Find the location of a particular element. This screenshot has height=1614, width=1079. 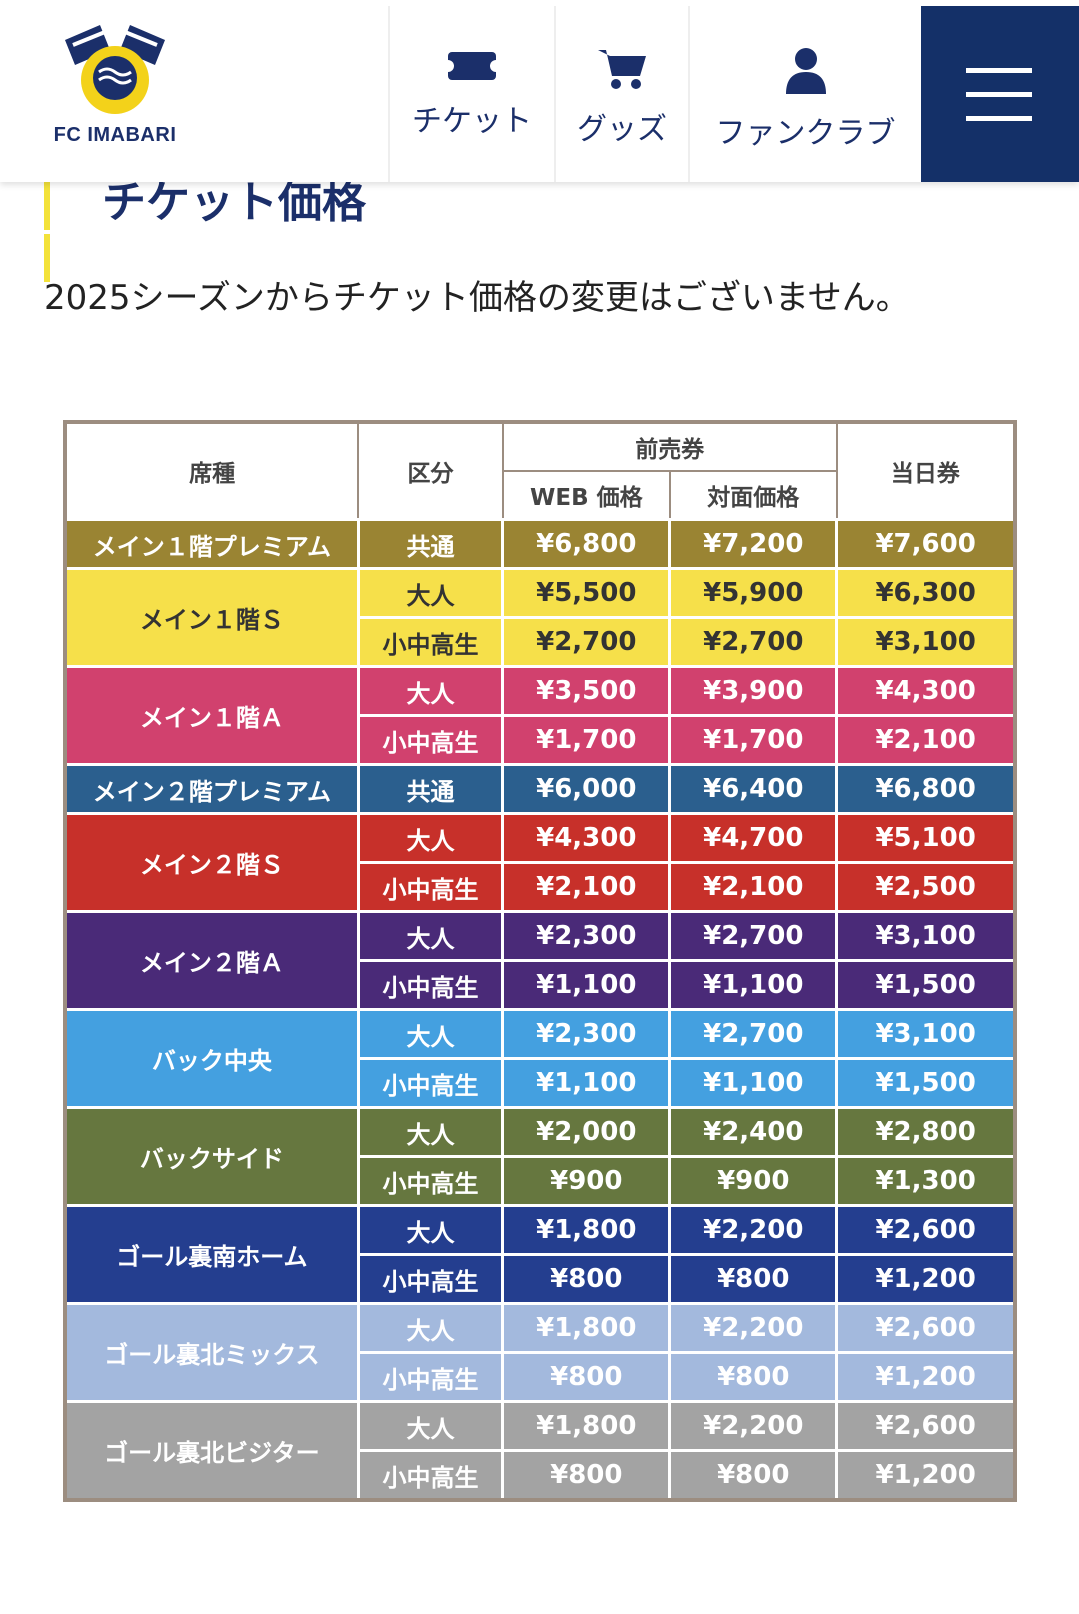

header-cell: 前売券 is located at coordinates (669, 446).